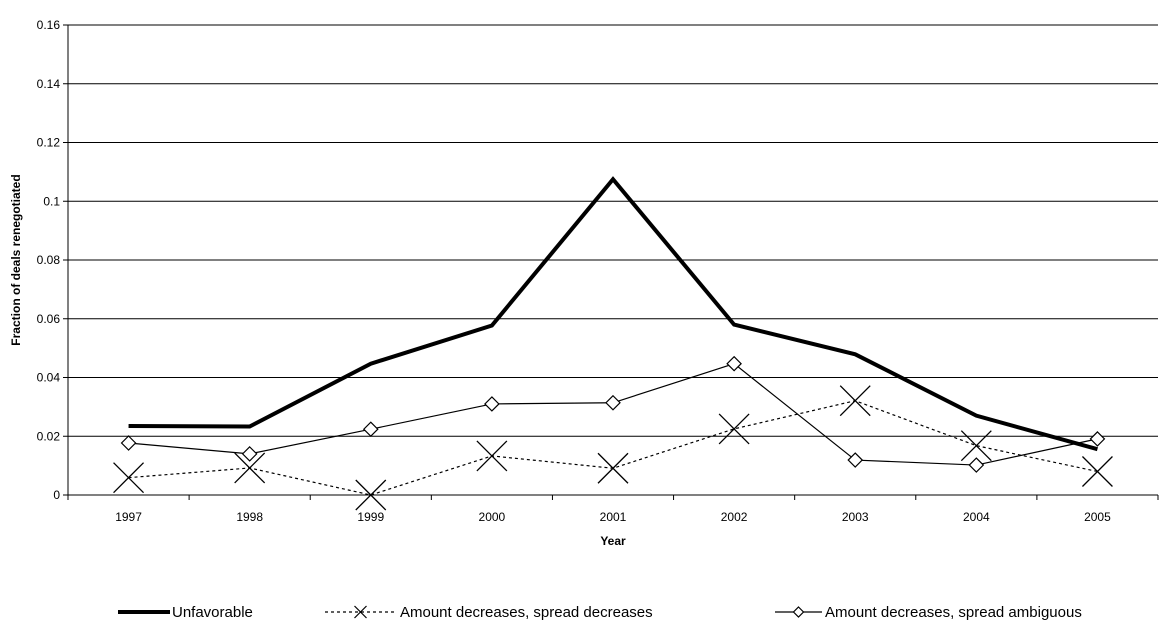 Image resolution: width=1165 pixels, height=628 pixels. What do you see at coordinates (798, 612) in the screenshot?
I see `legend-diamond-marker` at bounding box center [798, 612].